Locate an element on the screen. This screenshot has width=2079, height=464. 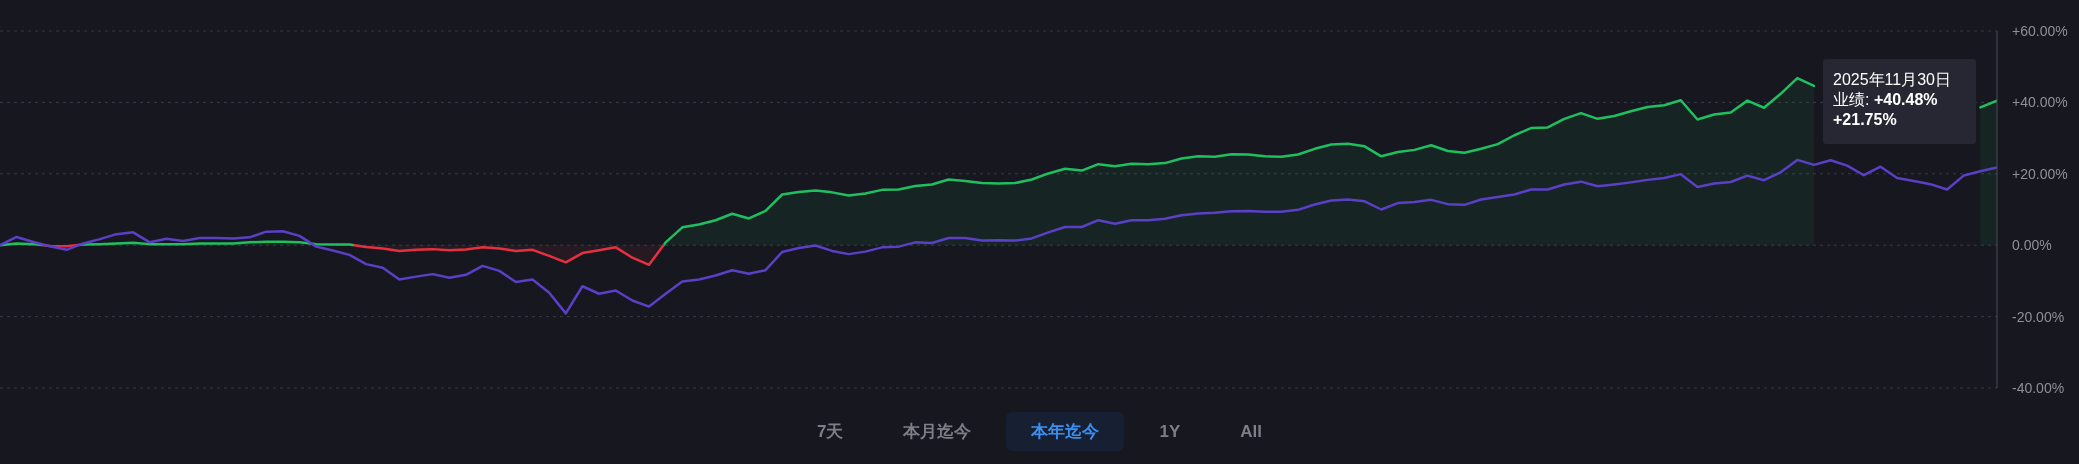
y-tick-label: +60.00% is located at coordinates (2040, 30).